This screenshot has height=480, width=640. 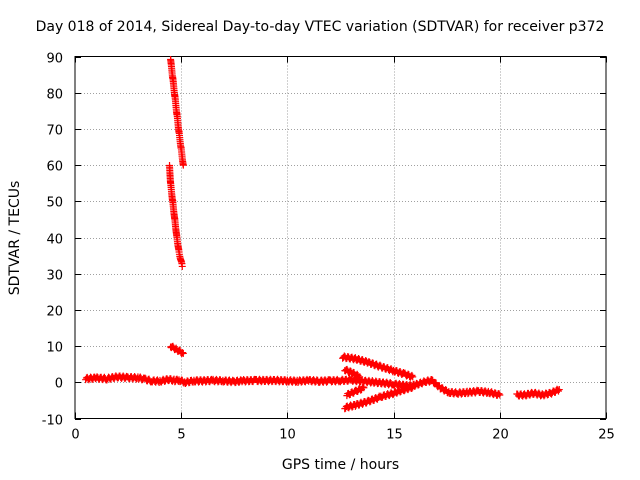 What do you see at coordinates (54, 276) in the screenshot?
I see `y-tick-label: 30` at bounding box center [54, 276].